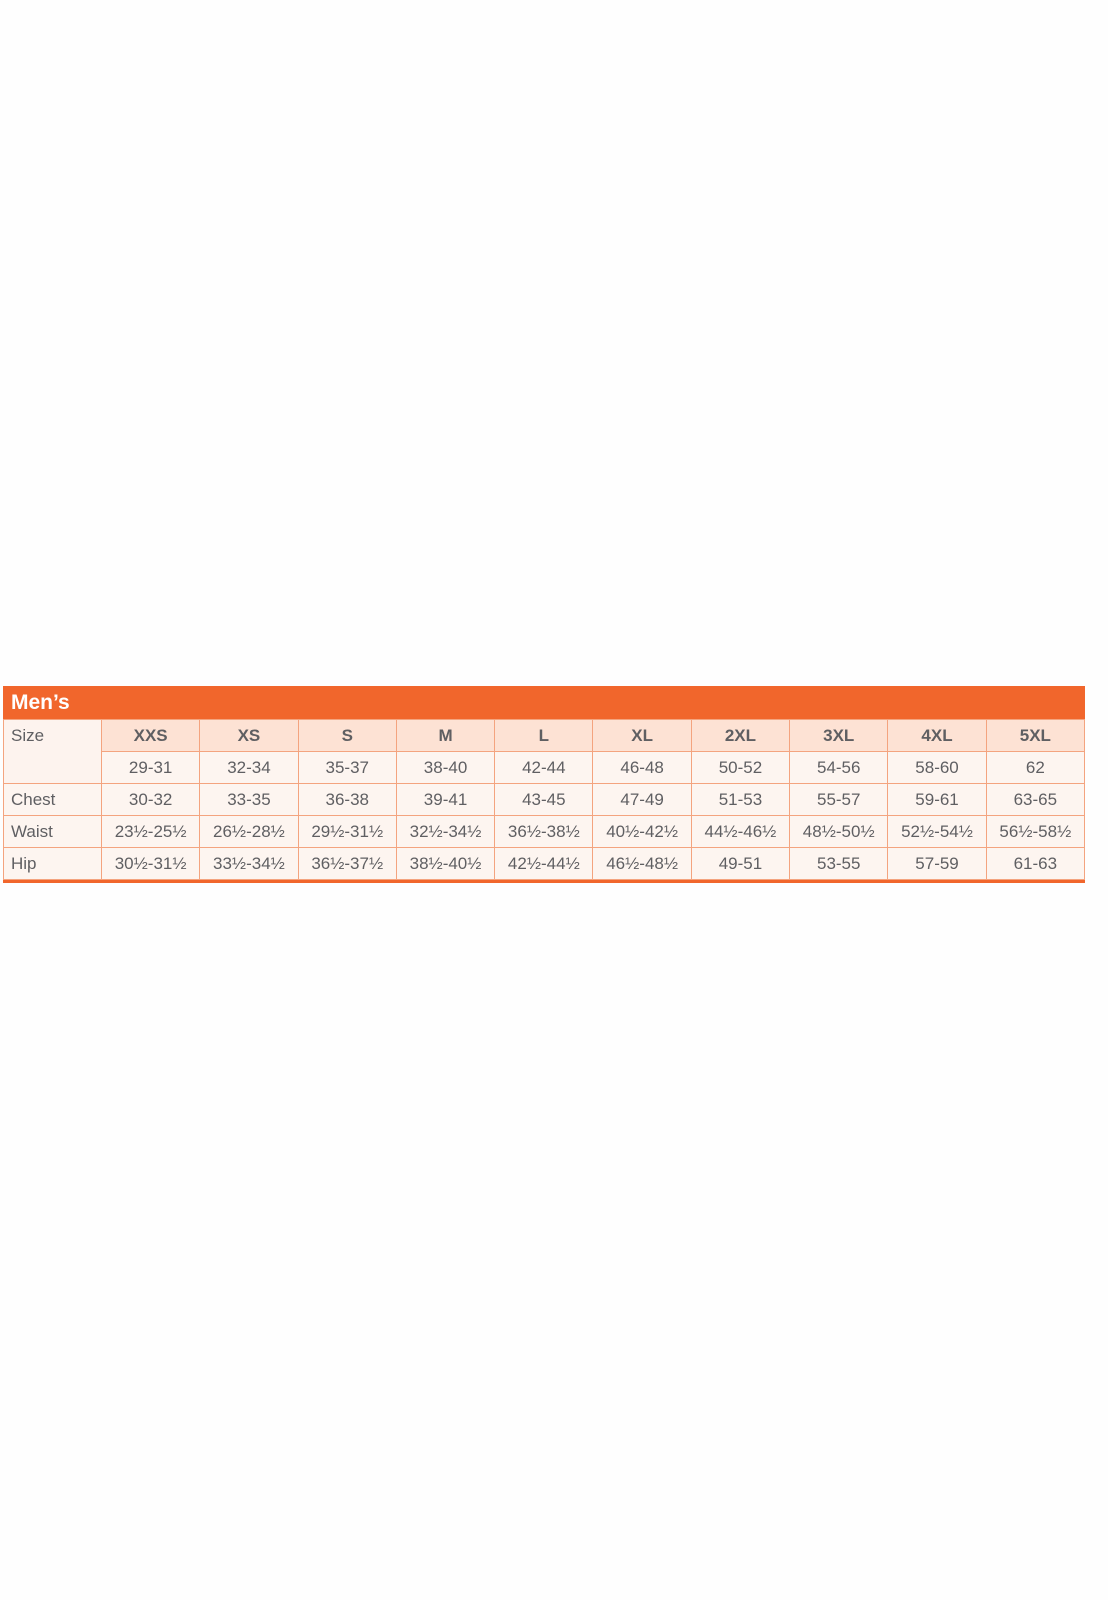 Image resolution: width=1108 pixels, height=1600 pixels. What do you see at coordinates (1035, 735) in the screenshot?
I see `sizes-cell: 5XL` at bounding box center [1035, 735].